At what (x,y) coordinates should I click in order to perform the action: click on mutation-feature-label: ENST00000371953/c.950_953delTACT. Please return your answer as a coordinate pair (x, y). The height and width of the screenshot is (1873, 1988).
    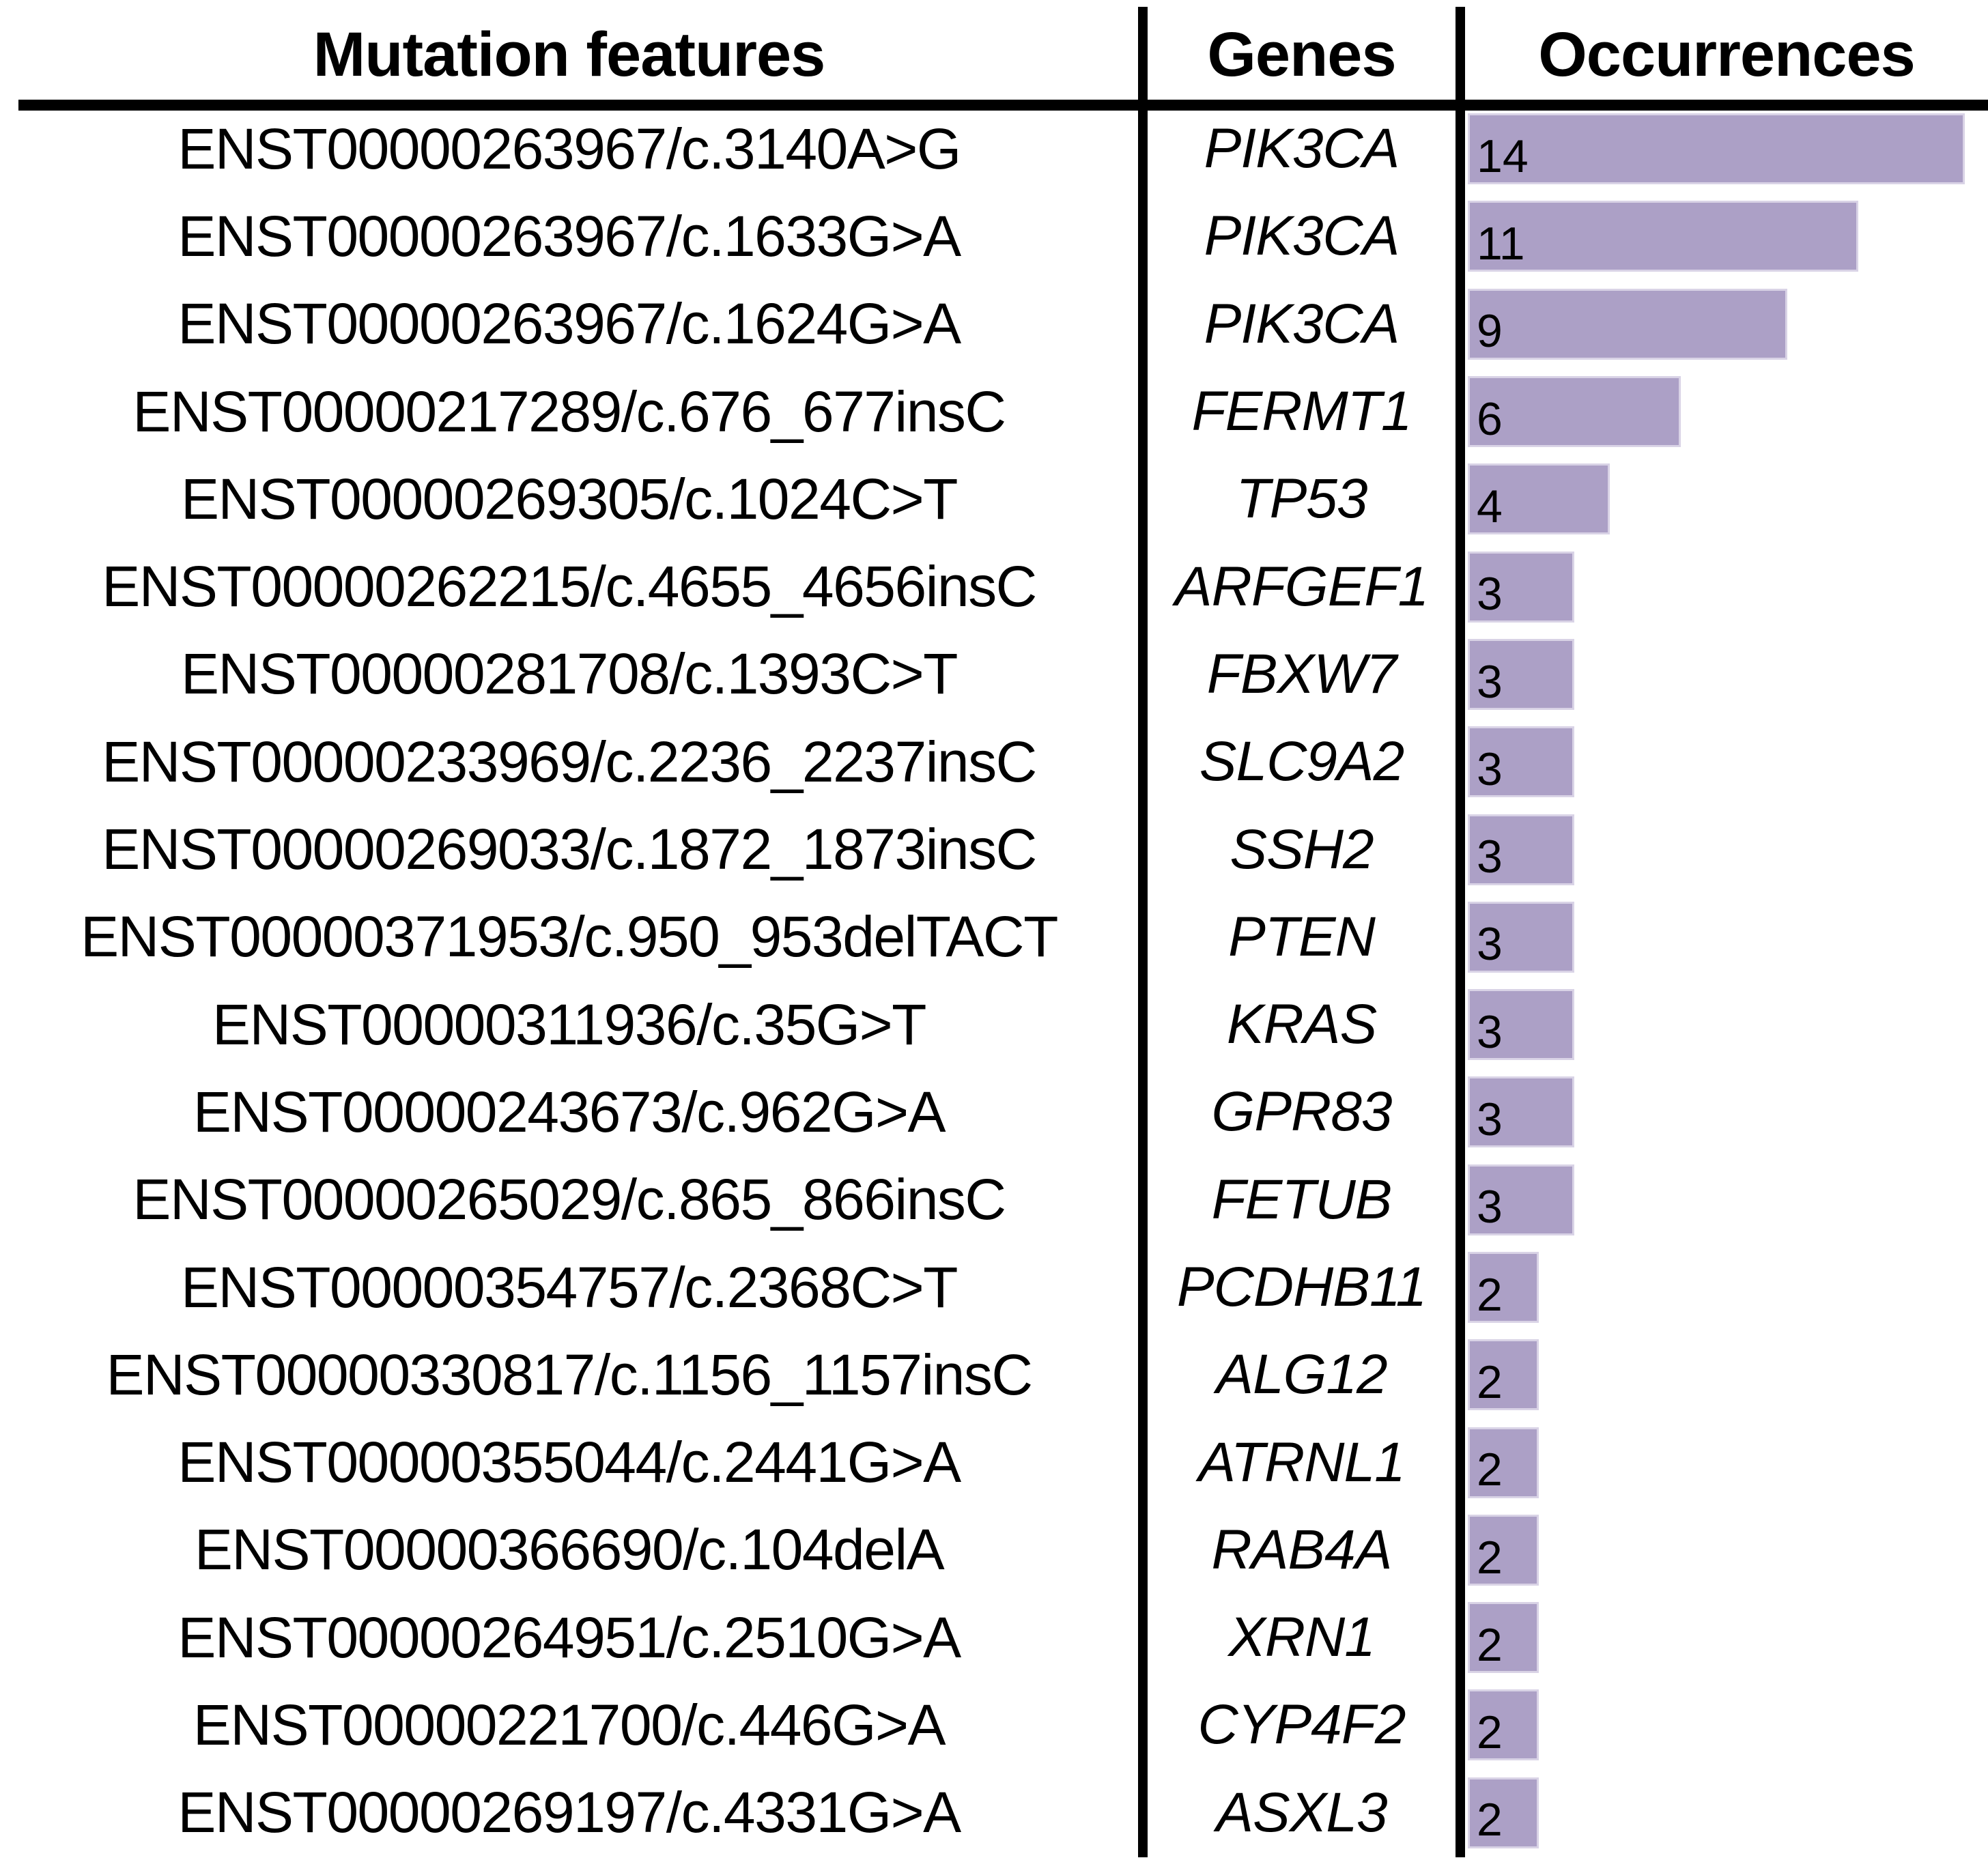
    Looking at the image, I should click on (569, 936).